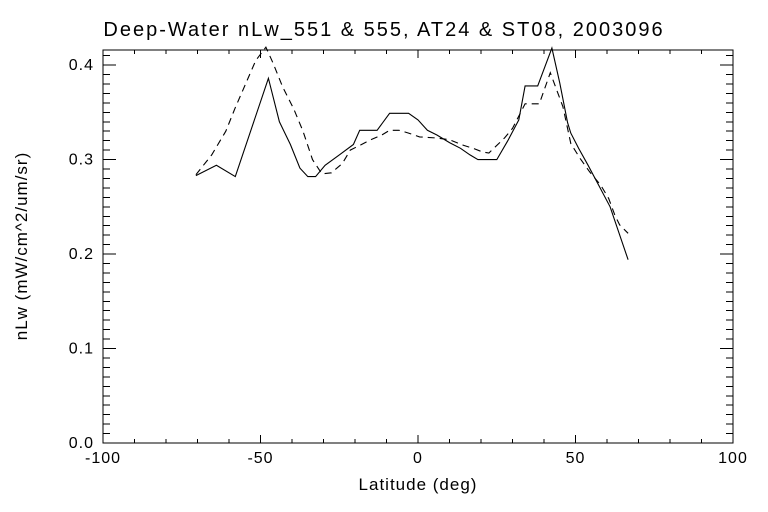 The width and height of the screenshot is (768, 512). I want to click on y-tick-labels: 0.0 0.1 0.2 0.3 0.4, so click(81, 254).